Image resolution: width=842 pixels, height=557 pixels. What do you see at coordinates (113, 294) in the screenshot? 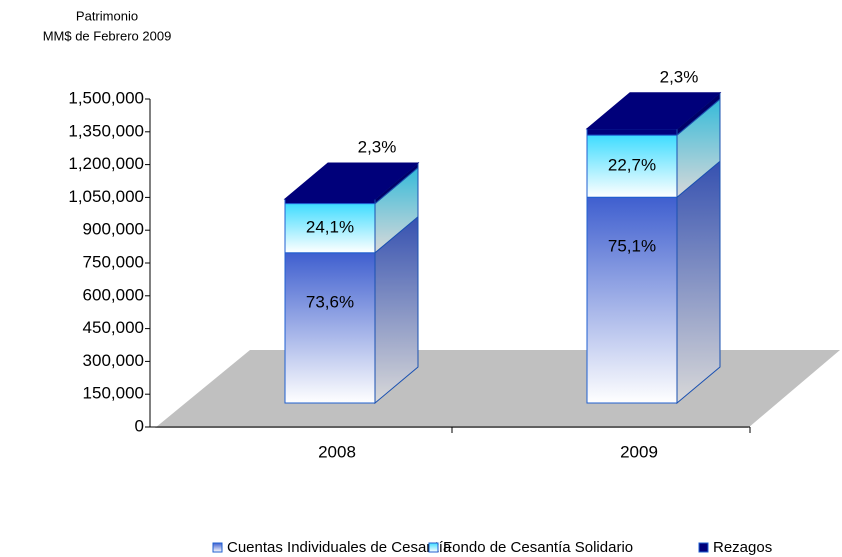
I see `y-tick-label: 600,000` at bounding box center [113, 294].